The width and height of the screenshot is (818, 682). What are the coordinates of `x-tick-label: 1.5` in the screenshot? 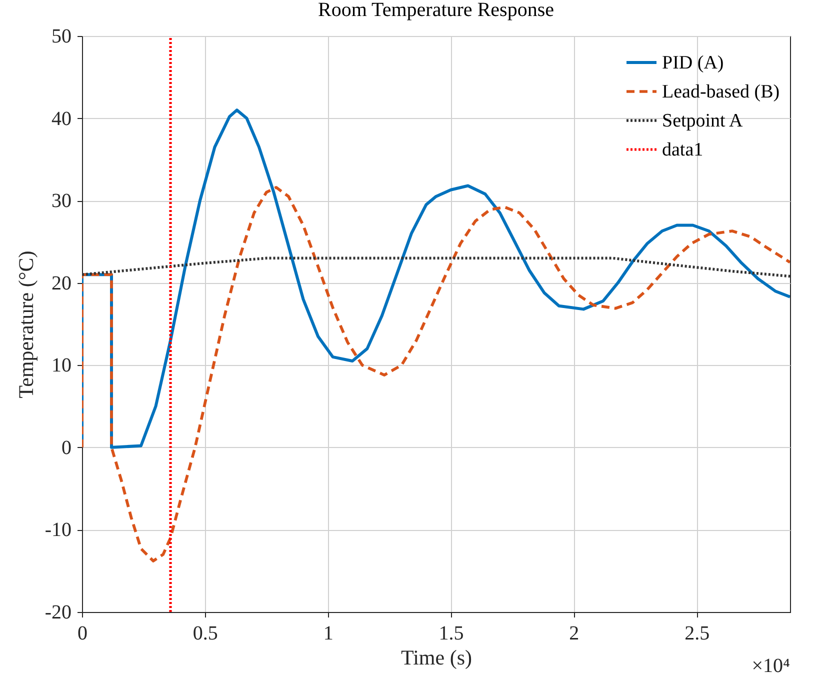 It's located at (451, 633).